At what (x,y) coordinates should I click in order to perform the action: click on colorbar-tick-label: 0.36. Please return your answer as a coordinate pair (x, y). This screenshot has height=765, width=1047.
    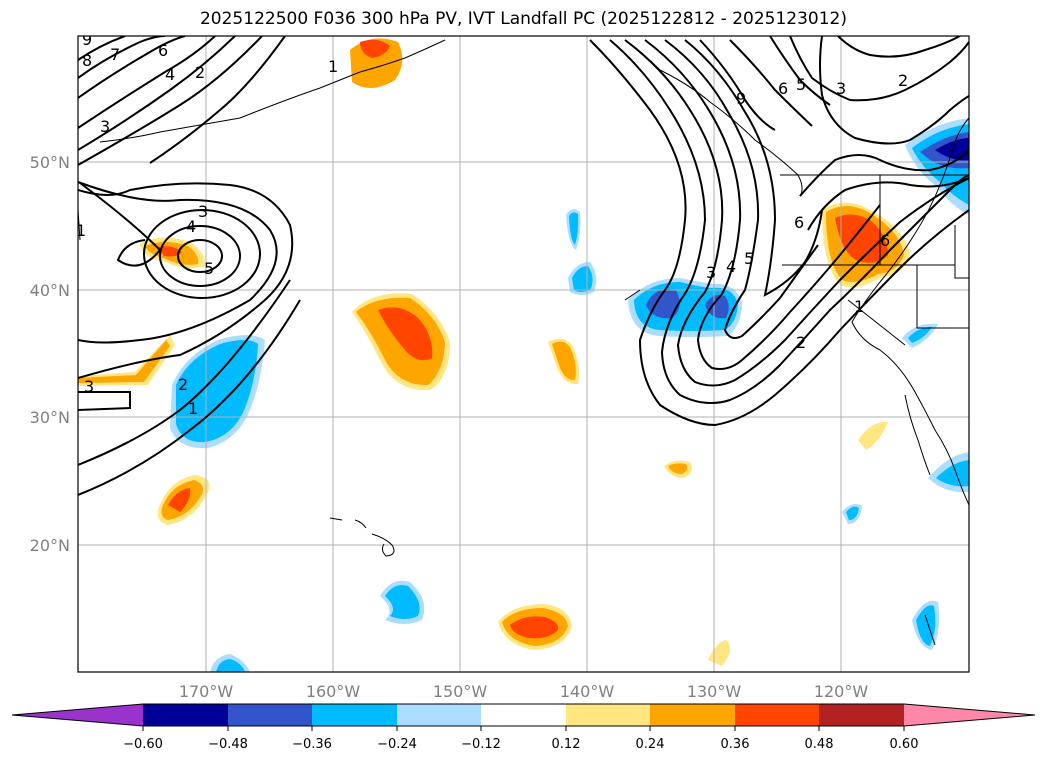
    Looking at the image, I should click on (735, 744).